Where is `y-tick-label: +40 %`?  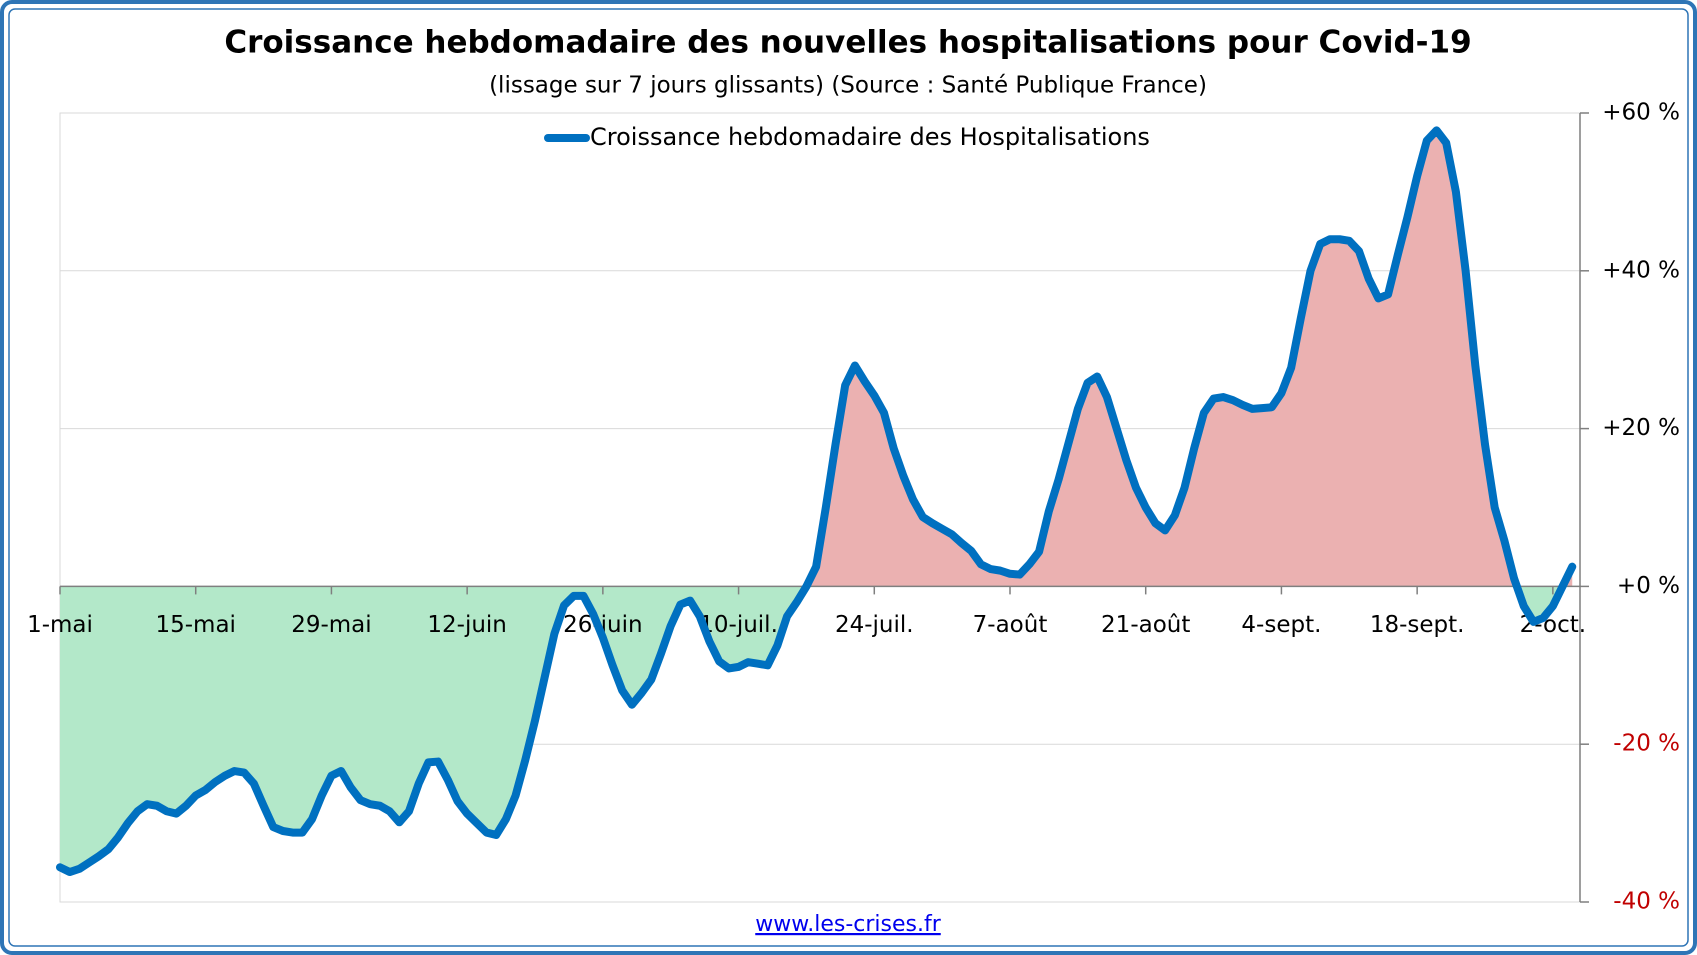
y-tick-label: +40 % is located at coordinates (1641, 270).